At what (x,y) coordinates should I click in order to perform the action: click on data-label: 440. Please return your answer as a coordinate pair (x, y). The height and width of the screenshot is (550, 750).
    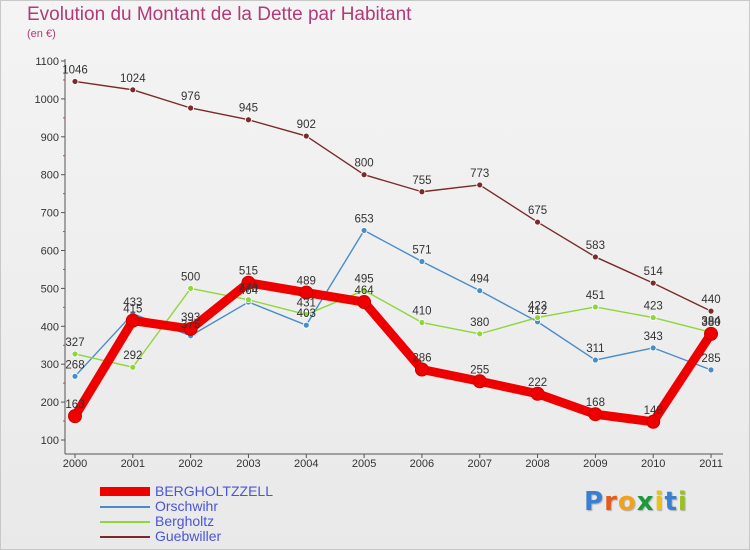
    Looking at the image, I should click on (710, 300).